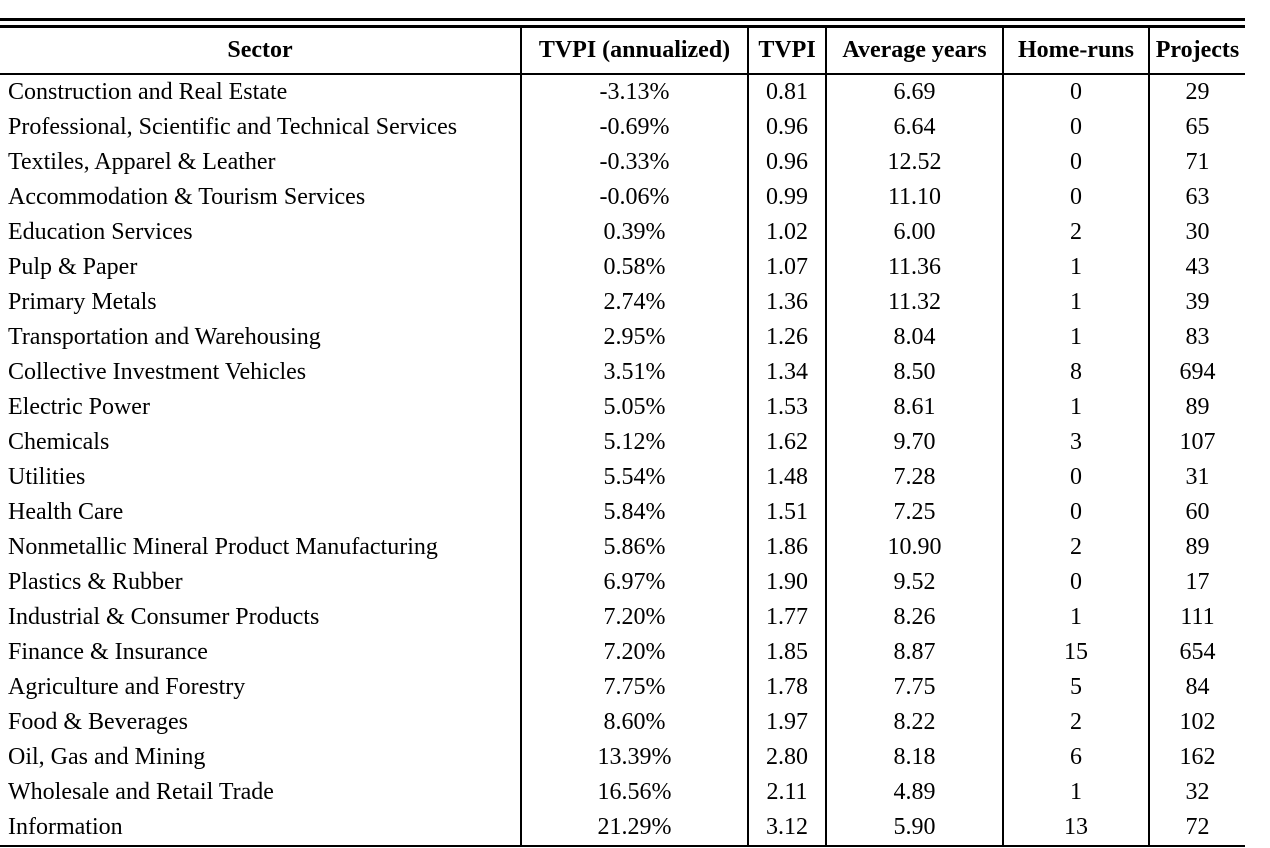  Describe the element at coordinates (127, 687) in the screenshot. I see `sector-cell: Agriculture and Forestry` at that location.